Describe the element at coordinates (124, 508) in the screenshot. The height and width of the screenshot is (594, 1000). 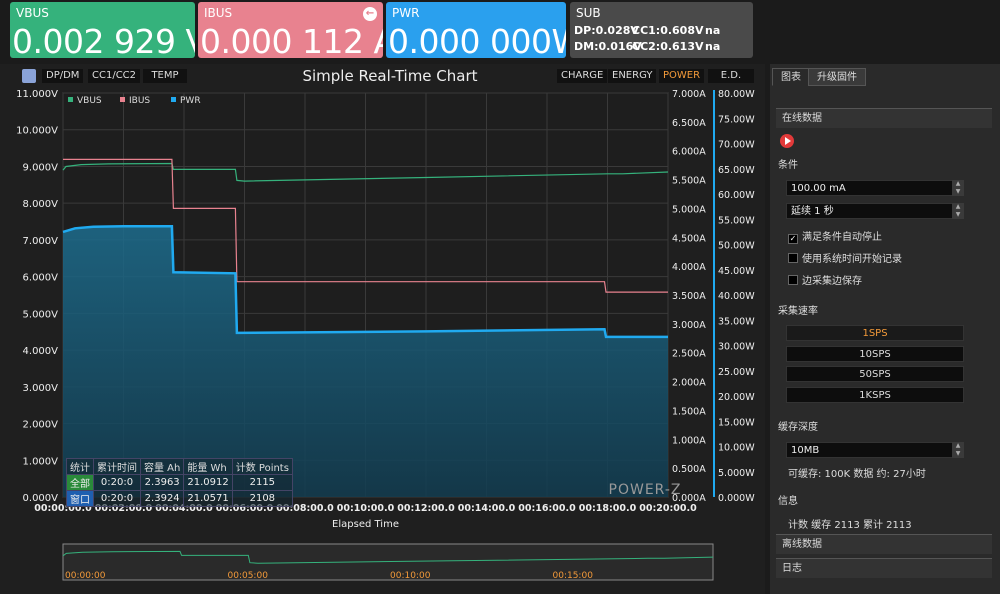
I see `x-tick-label: 00:02:00.0` at that location.